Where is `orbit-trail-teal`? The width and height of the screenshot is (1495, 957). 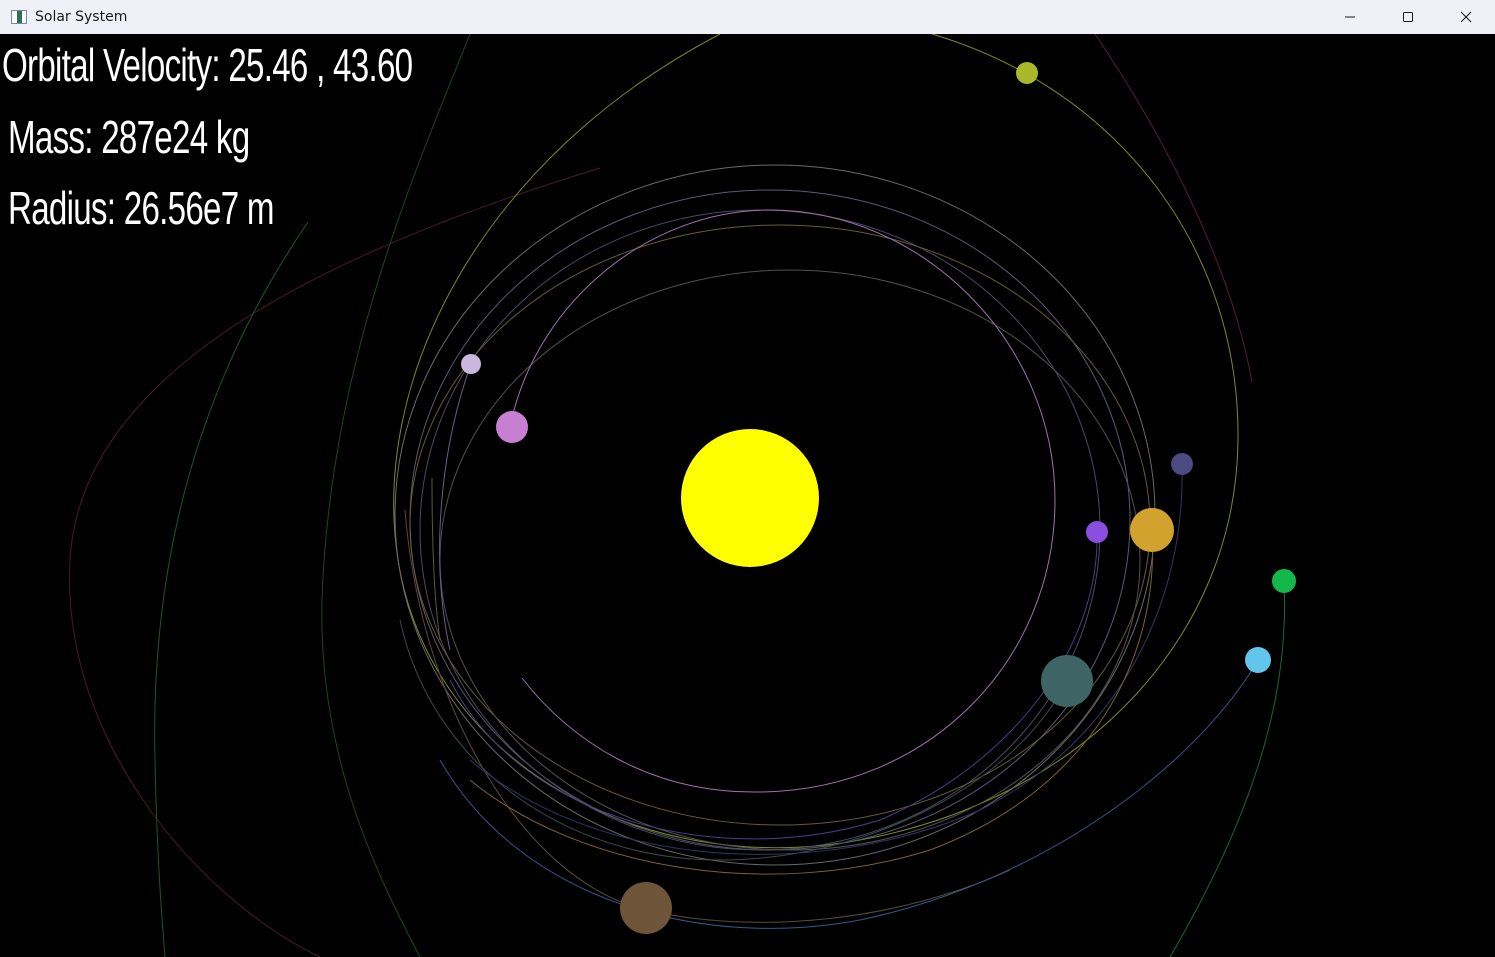
orbit-trail-teal is located at coordinates (733, 740).